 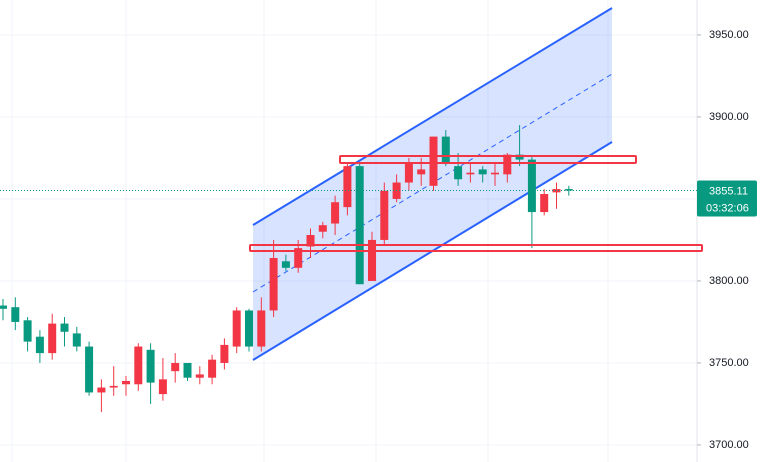 I want to click on support-box, so click(x=476, y=248).